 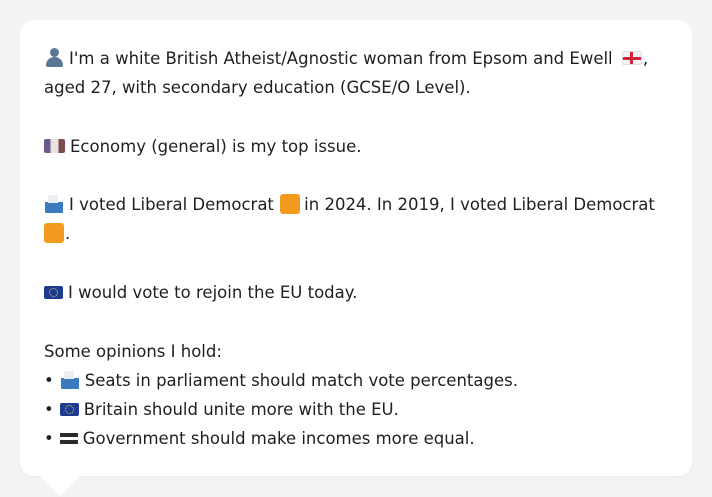 I want to click on england-flag-icon, so click(x=631, y=58).